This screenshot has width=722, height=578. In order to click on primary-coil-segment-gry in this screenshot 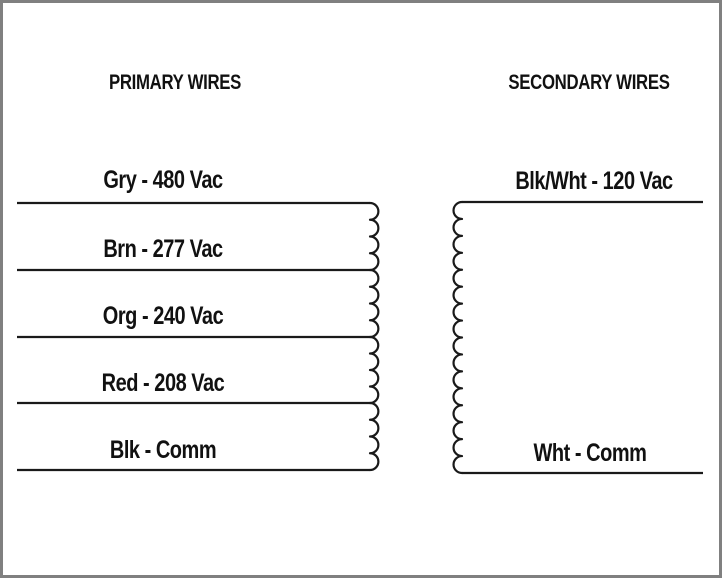, I will do `click(374, 236)`.